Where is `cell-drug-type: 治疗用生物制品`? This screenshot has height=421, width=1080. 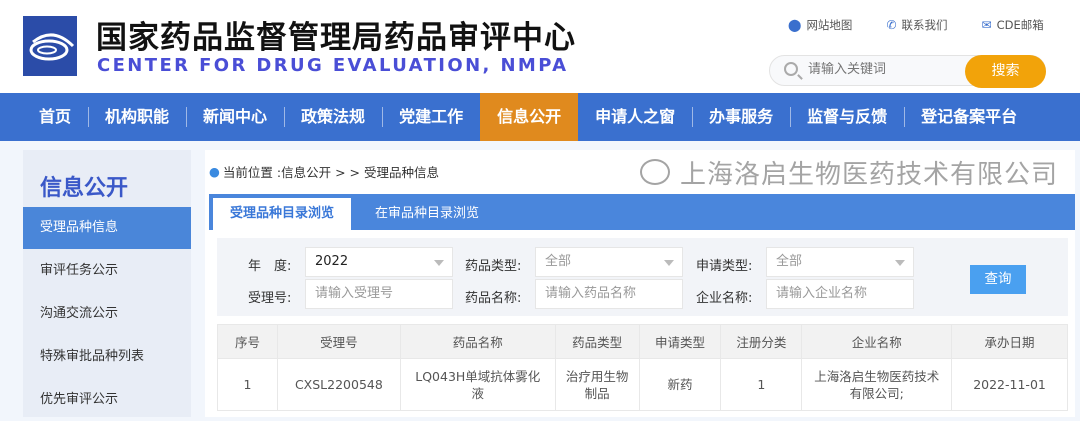 cell-drug-type: 治疗用生物制品 is located at coordinates (597, 384).